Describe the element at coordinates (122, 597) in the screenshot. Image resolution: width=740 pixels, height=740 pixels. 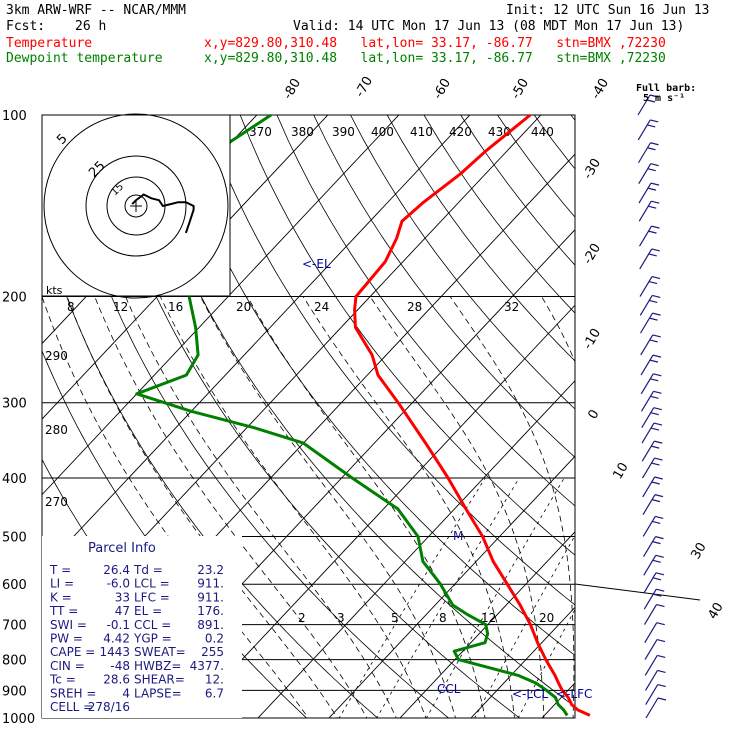
I see `parcel-info-value: 33` at that location.